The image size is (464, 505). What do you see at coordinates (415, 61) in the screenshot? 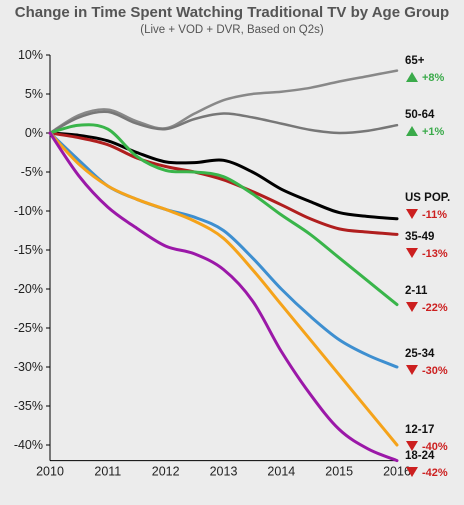
I see `series-label-65: 65+` at bounding box center [415, 61].